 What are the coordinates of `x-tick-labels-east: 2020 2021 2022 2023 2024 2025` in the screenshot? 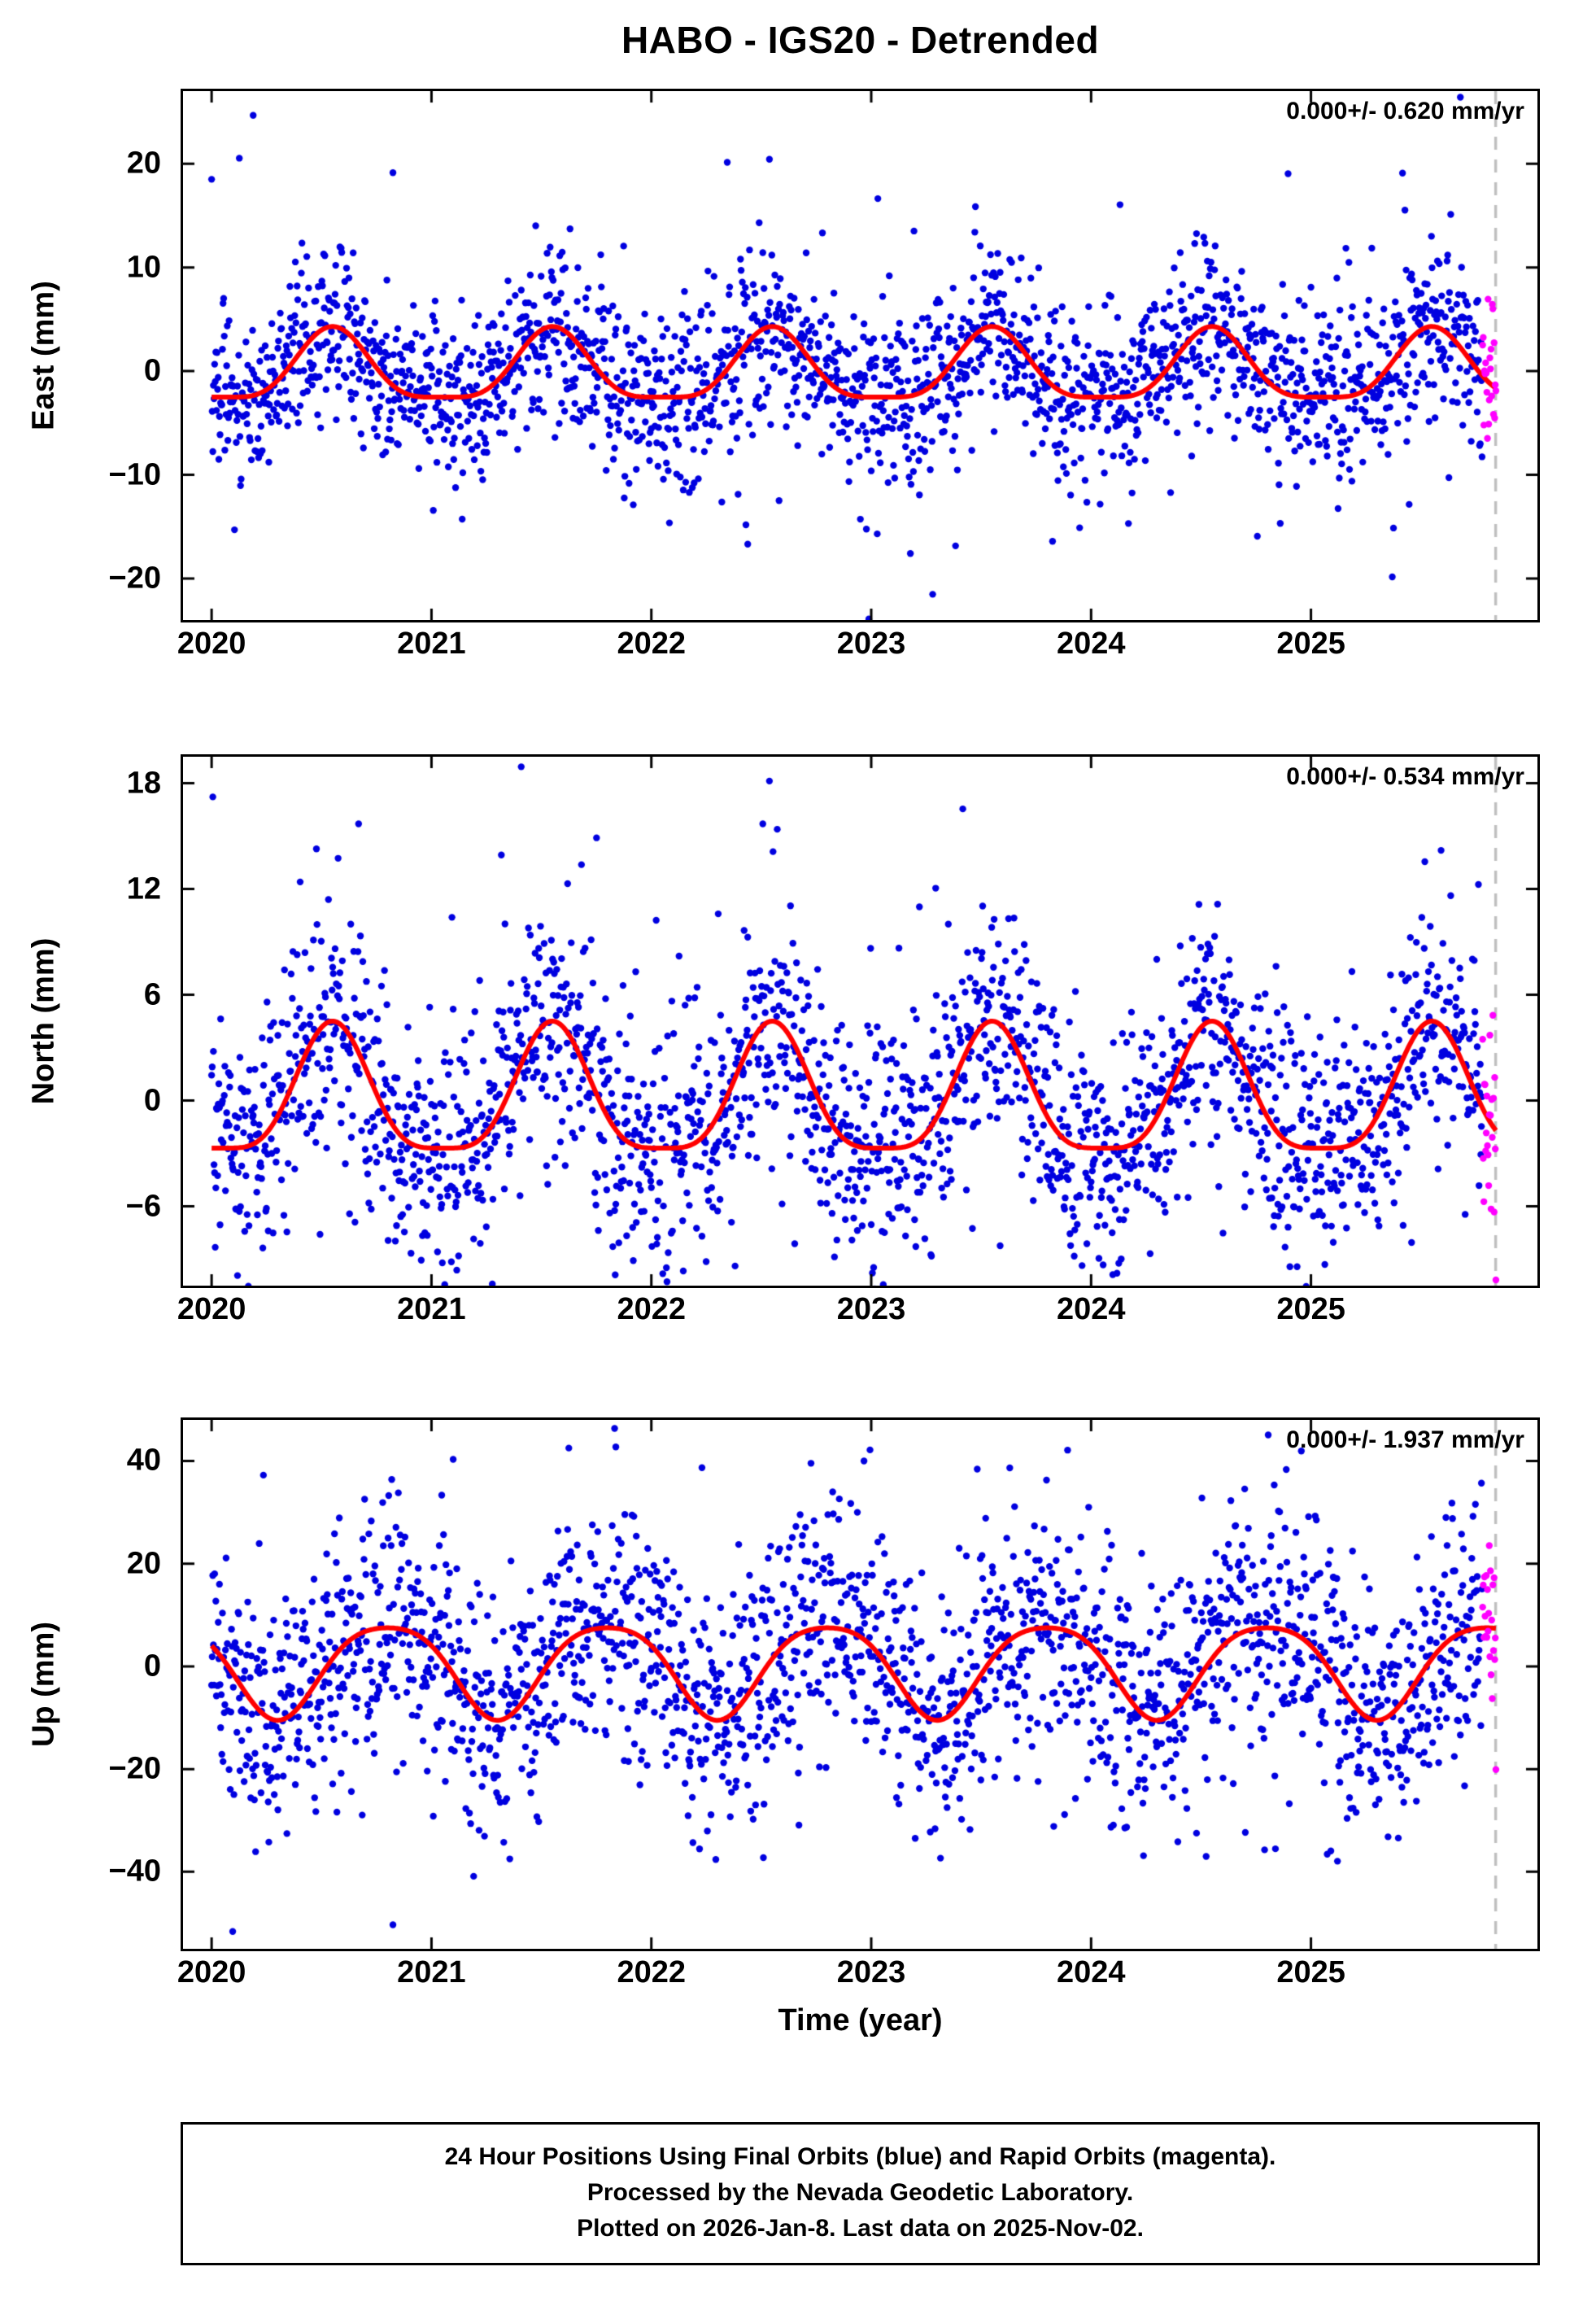 It's located at (857, 648).